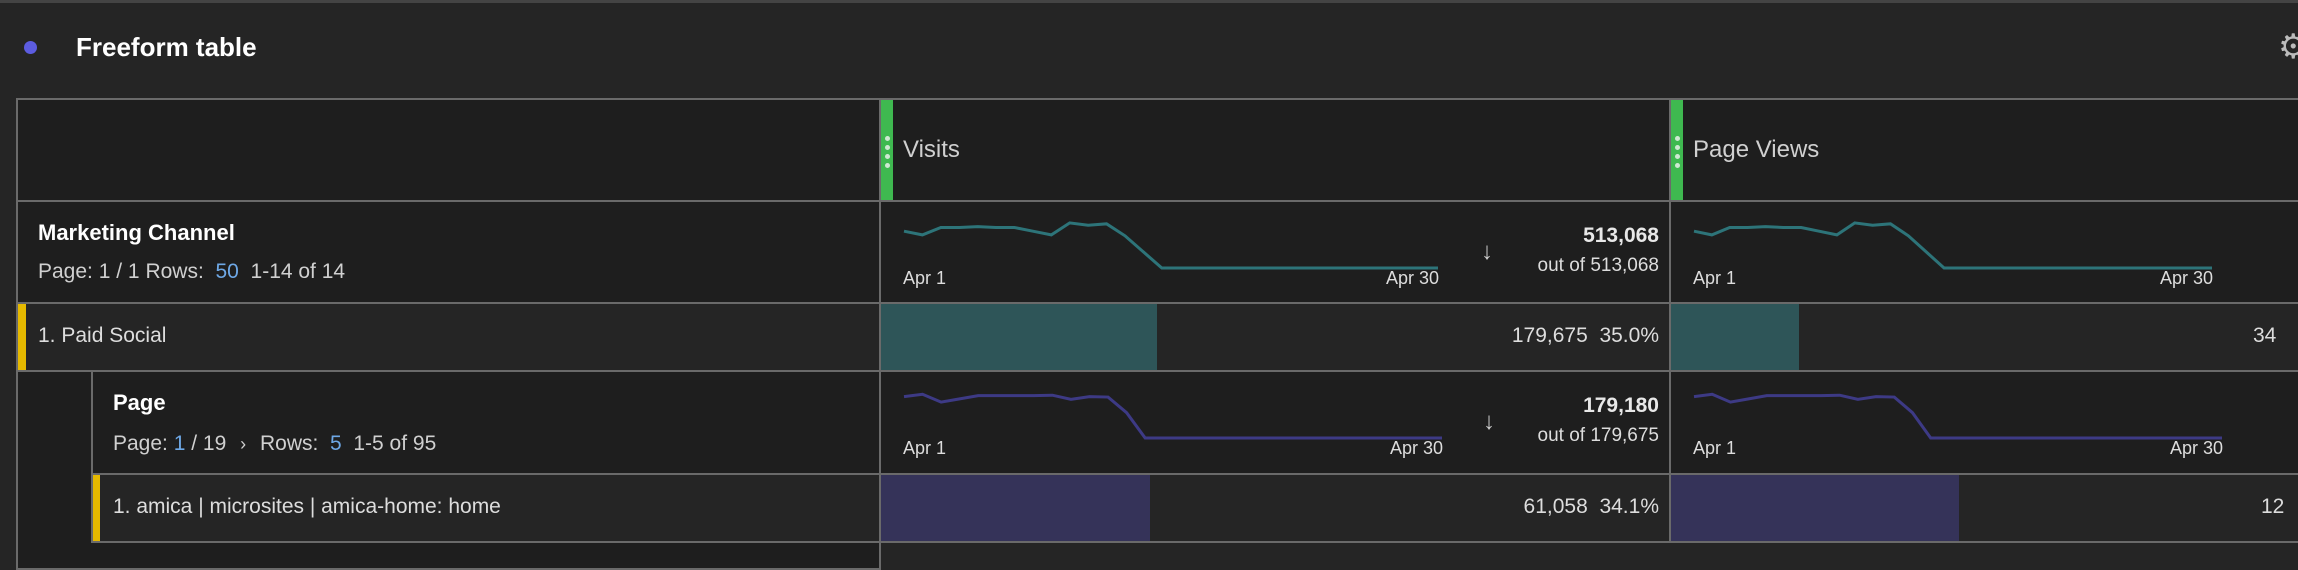  Describe the element at coordinates (136, 232) in the screenshot. I see `dimension-title: Marketing Channel` at that location.